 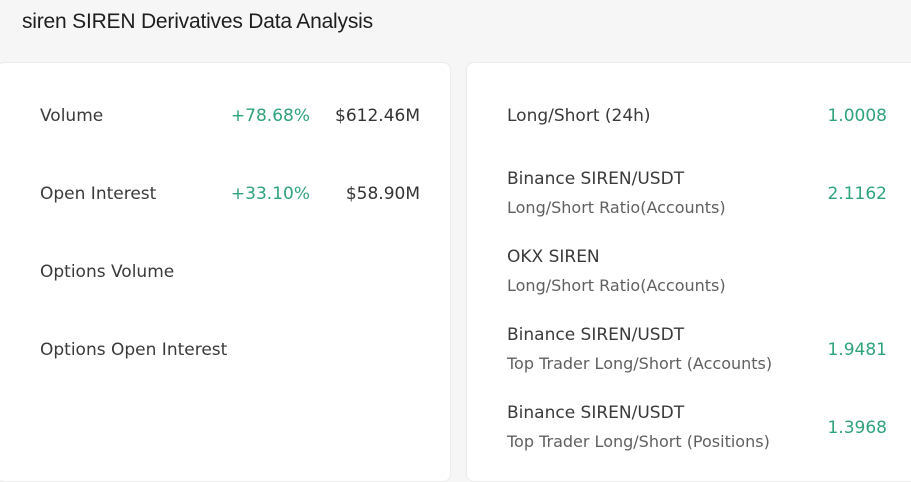 I want to click on ratio-row-long-short-24h: Long/Short (24h) 1.0008, so click(x=697, y=119).